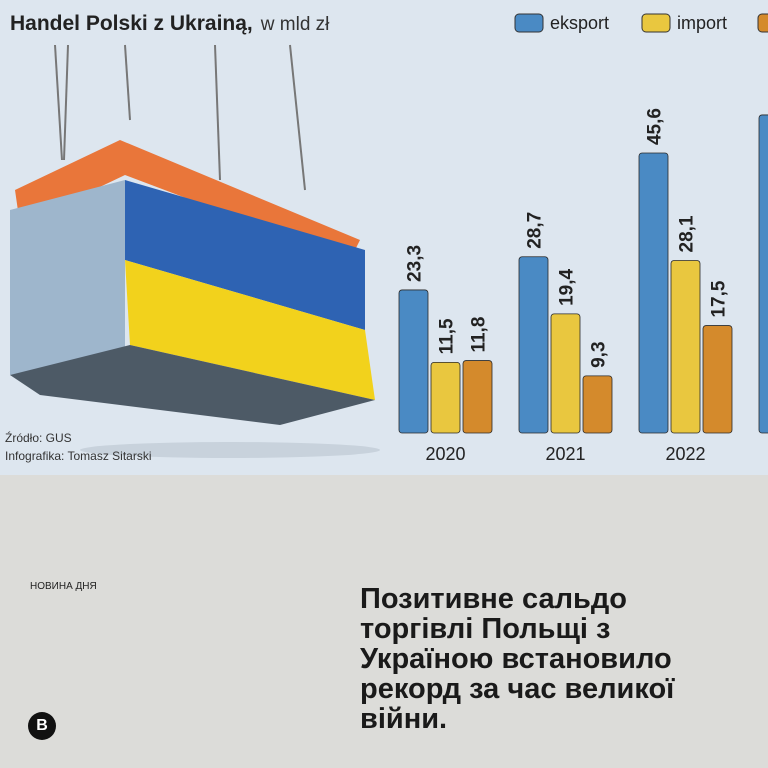 The height and width of the screenshot is (768, 768). I want to click on x-tick-label: 2021, so click(565, 454).